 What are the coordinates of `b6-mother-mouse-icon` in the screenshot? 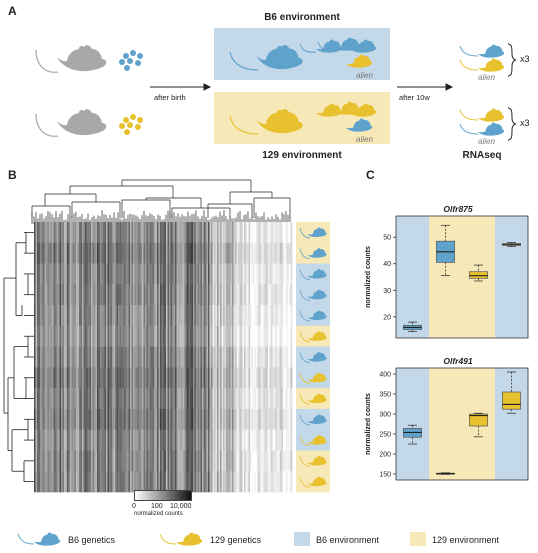 It's located at (279, 57).